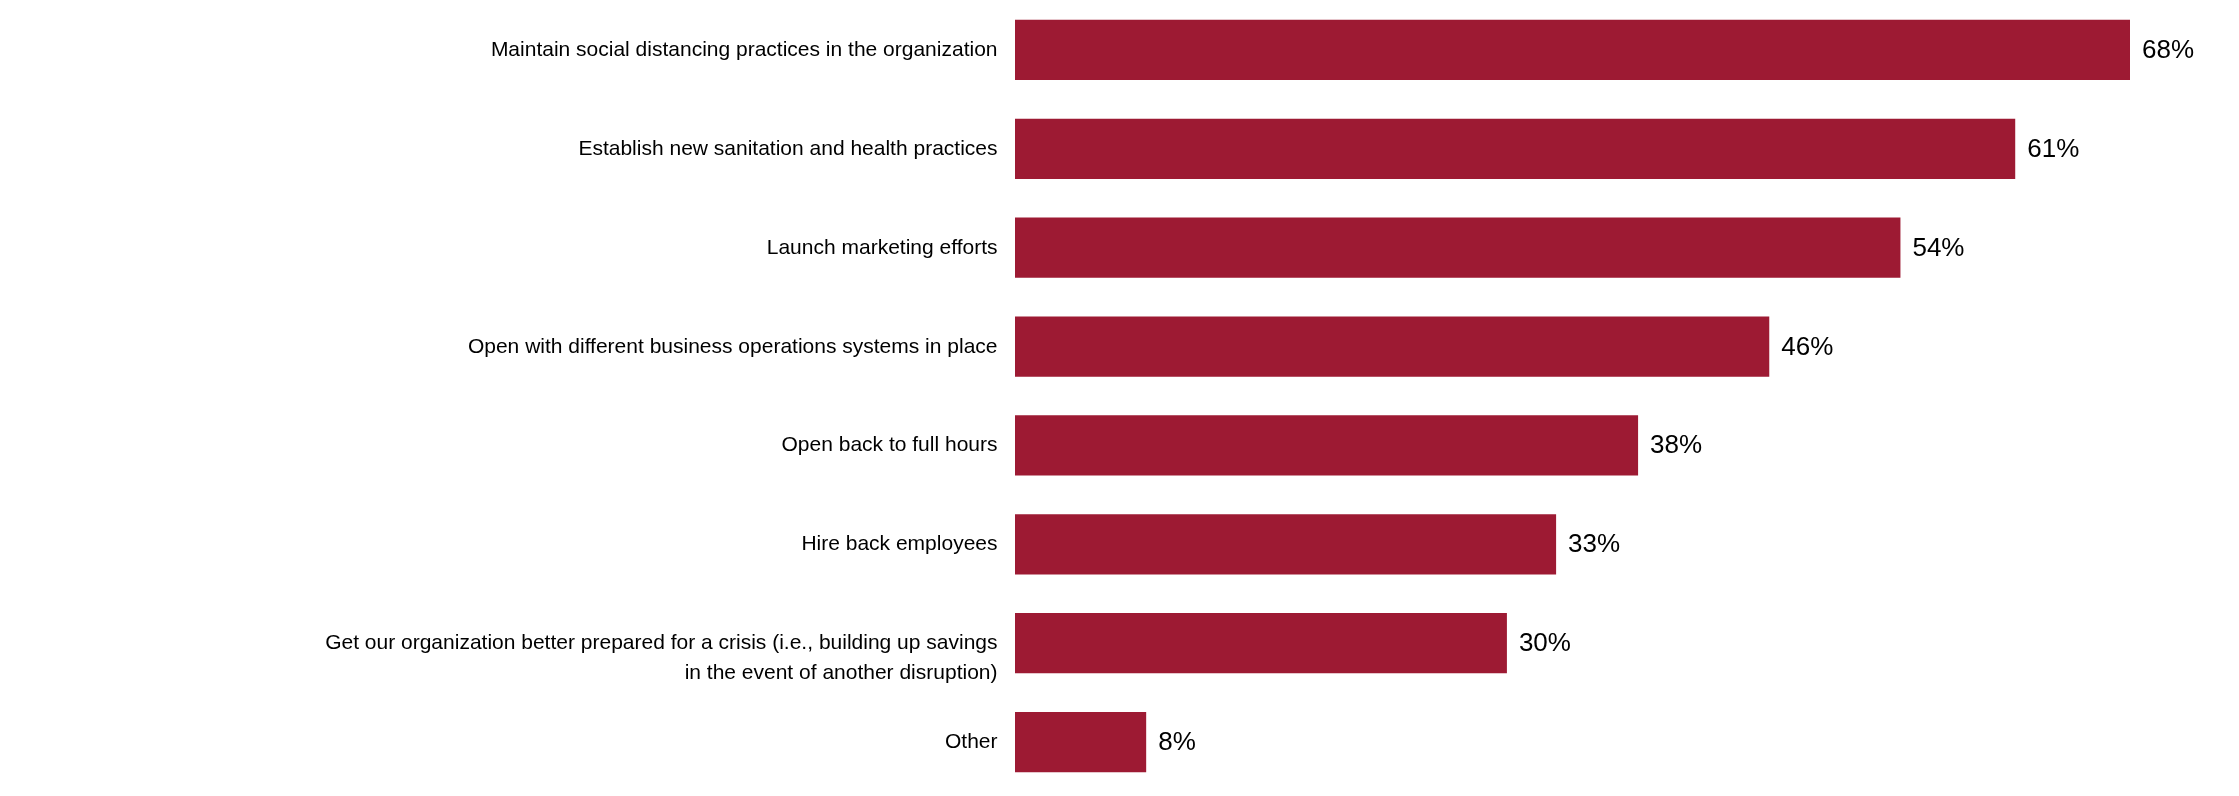  What do you see at coordinates (1807, 345) in the screenshot?
I see `data-label: 46%` at bounding box center [1807, 345].